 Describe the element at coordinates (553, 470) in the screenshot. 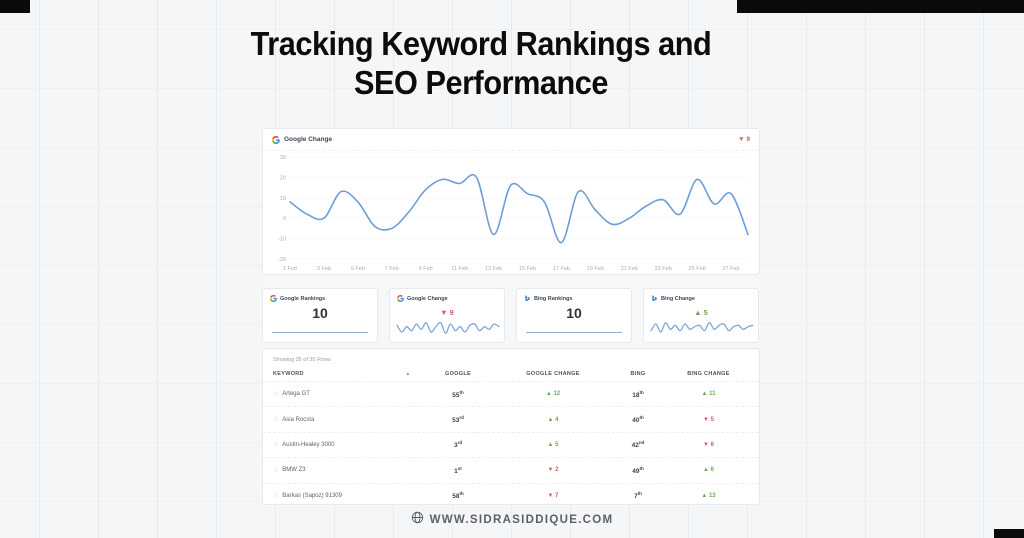

I see `google-change-cell: ▼ 2` at that location.